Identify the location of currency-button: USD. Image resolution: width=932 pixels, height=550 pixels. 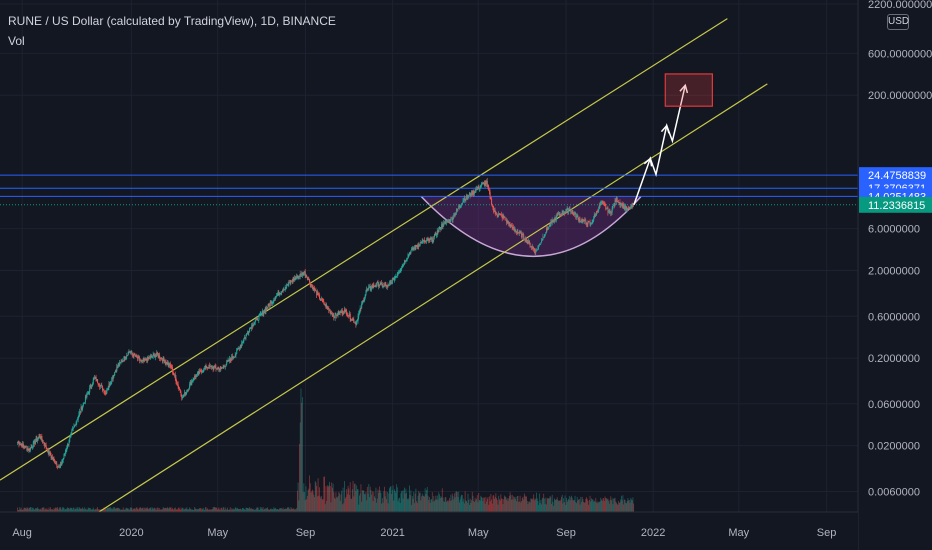
(898, 22).